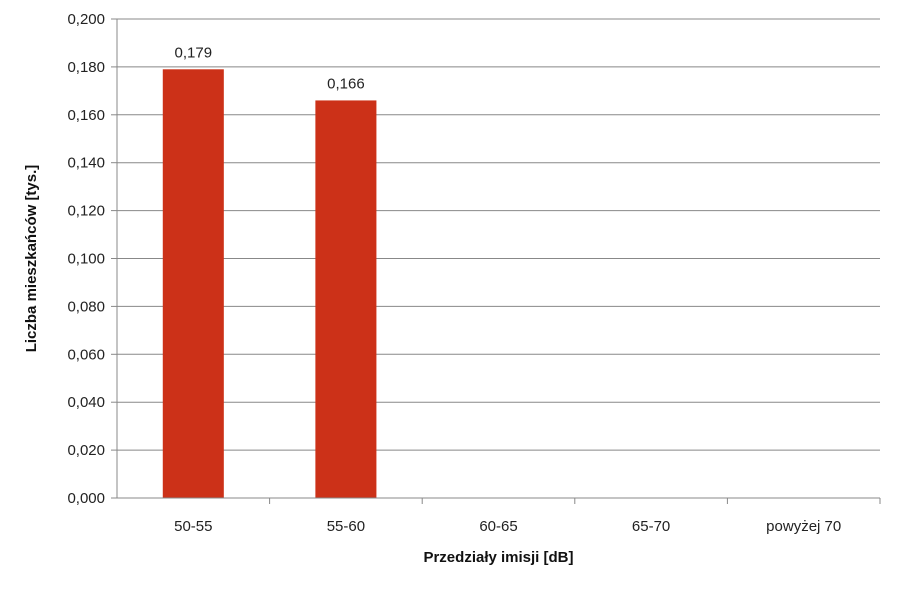  Describe the element at coordinates (31, 259) in the screenshot. I see `y-axis-title: Liczba mieszkańców [tys.]` at that location.